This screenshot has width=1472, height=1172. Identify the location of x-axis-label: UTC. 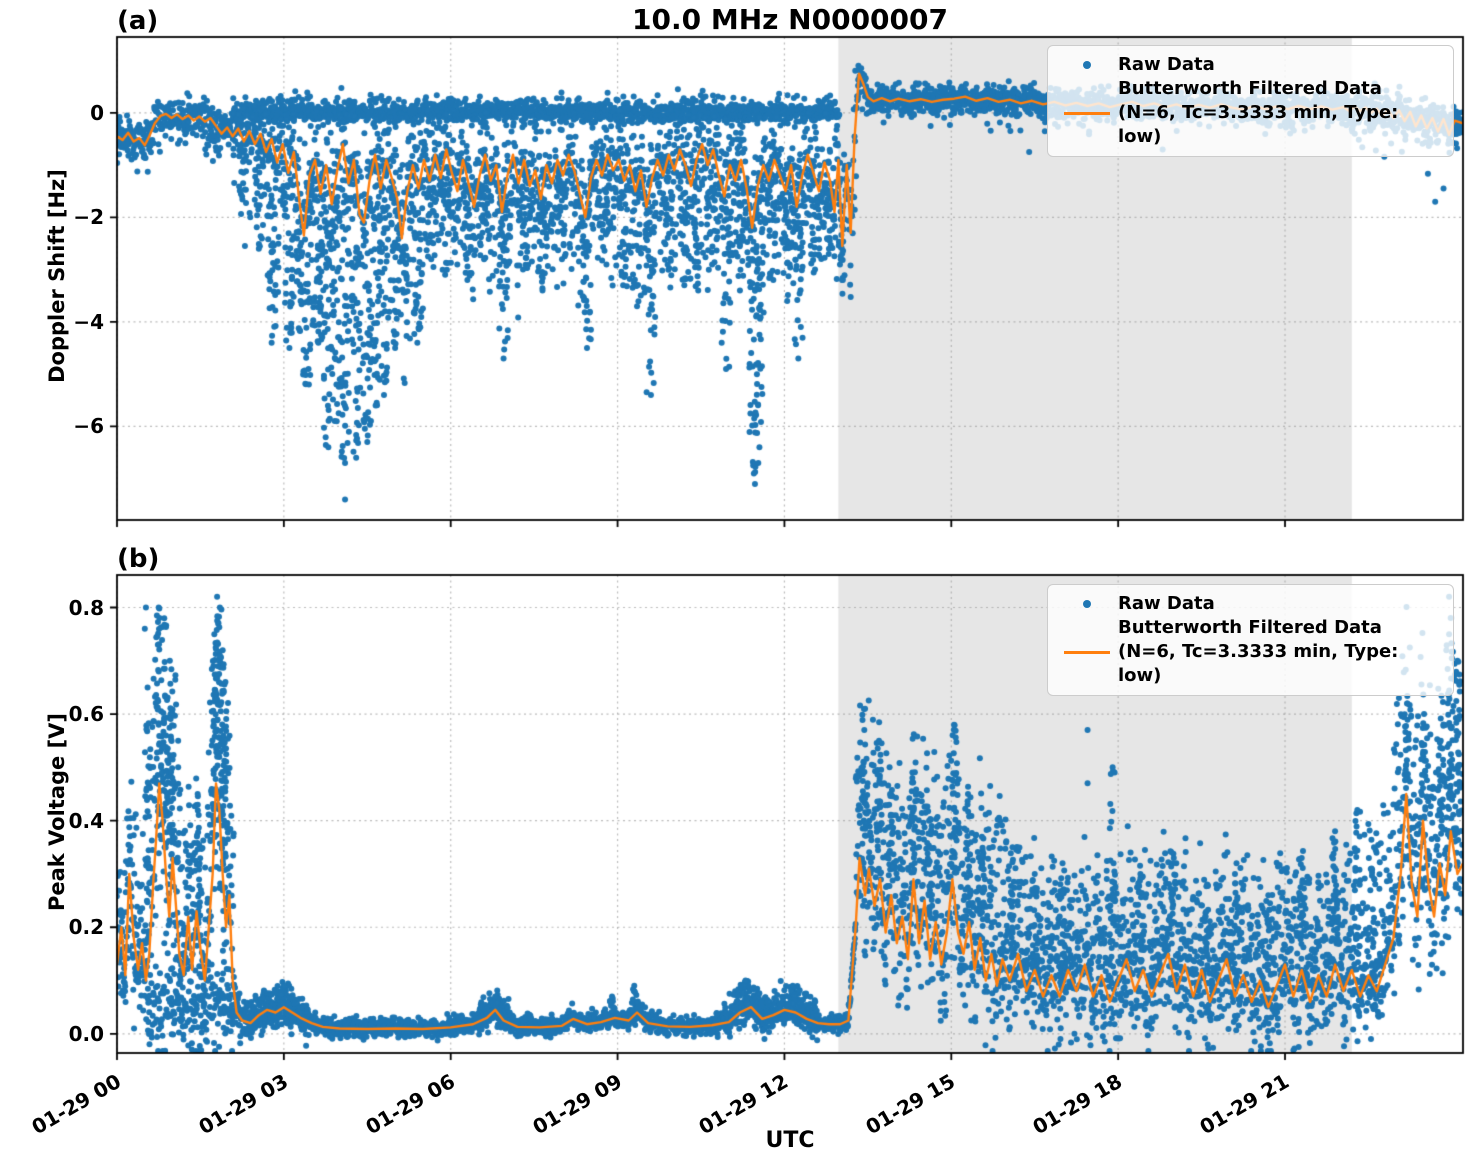
(790, 1140).